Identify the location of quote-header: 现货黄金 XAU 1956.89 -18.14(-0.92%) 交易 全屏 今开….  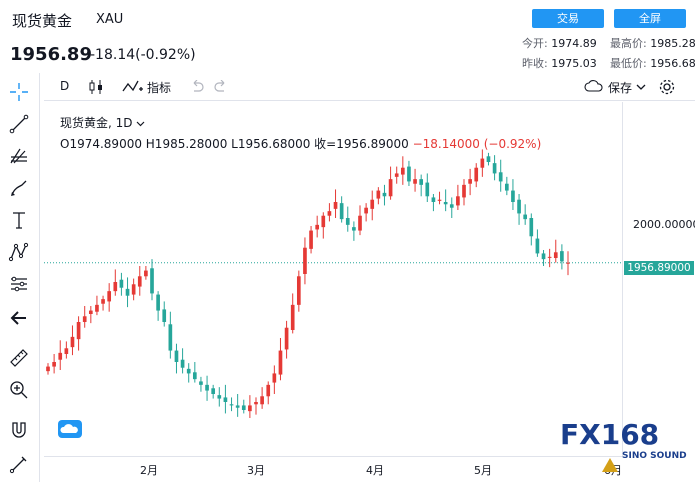
(347, 36).